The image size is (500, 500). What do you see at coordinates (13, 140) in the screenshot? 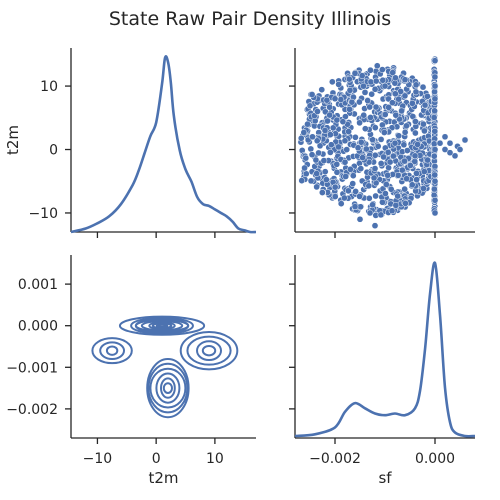
I see `y-axis-label: t2m` at bounding box center [13, 140].